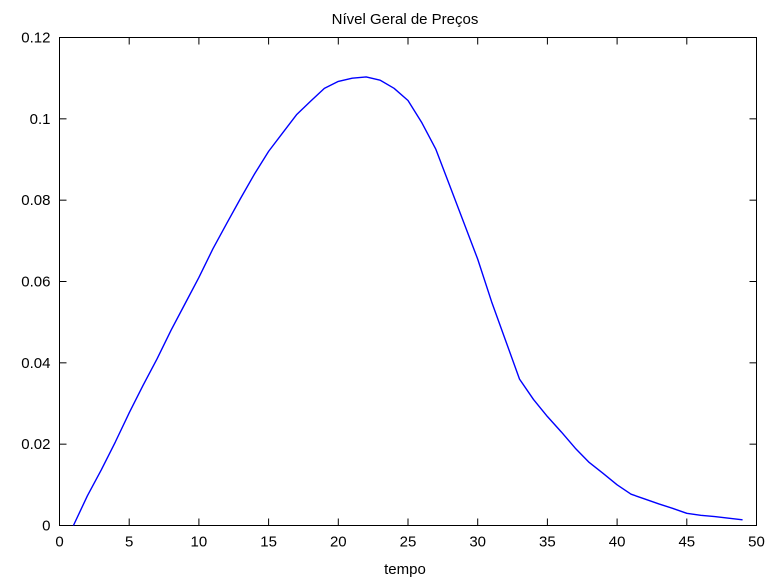 This screenshot has height=580, width=768. I want to click on y-tick-label: 0.04, so click(35, 363).